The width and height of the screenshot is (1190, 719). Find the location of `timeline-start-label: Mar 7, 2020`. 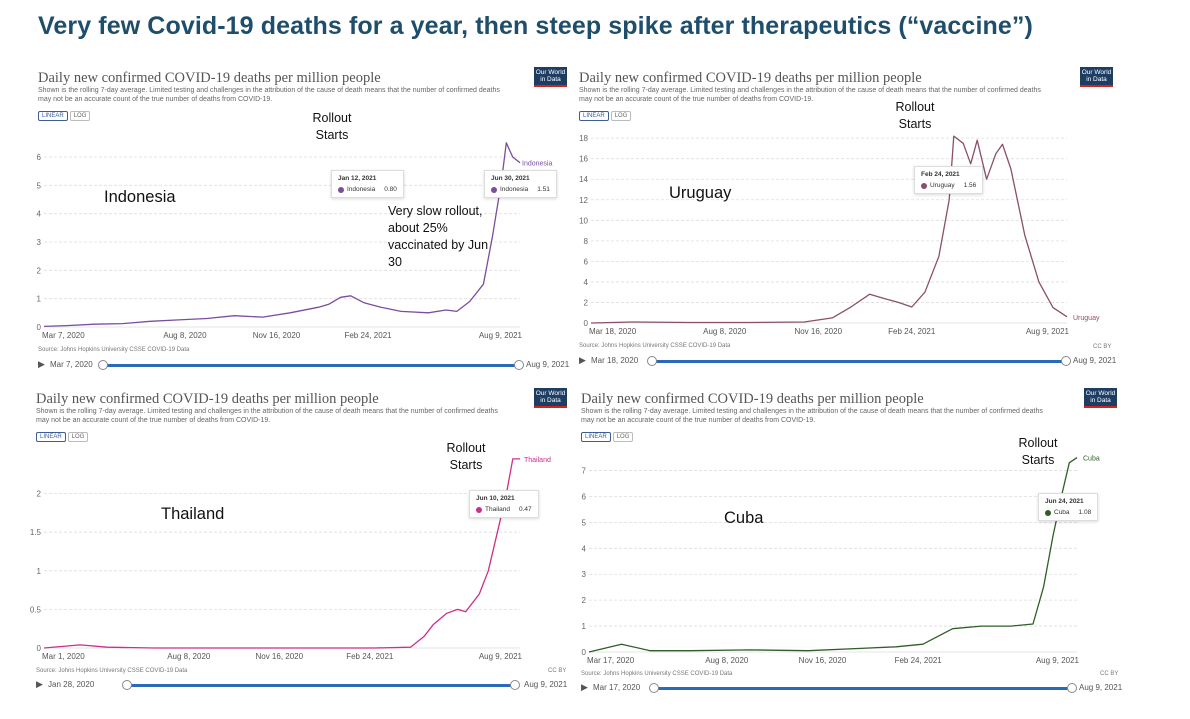

timeline-start-label: Mar 7, 2020 is located at coordinates (71, 364).